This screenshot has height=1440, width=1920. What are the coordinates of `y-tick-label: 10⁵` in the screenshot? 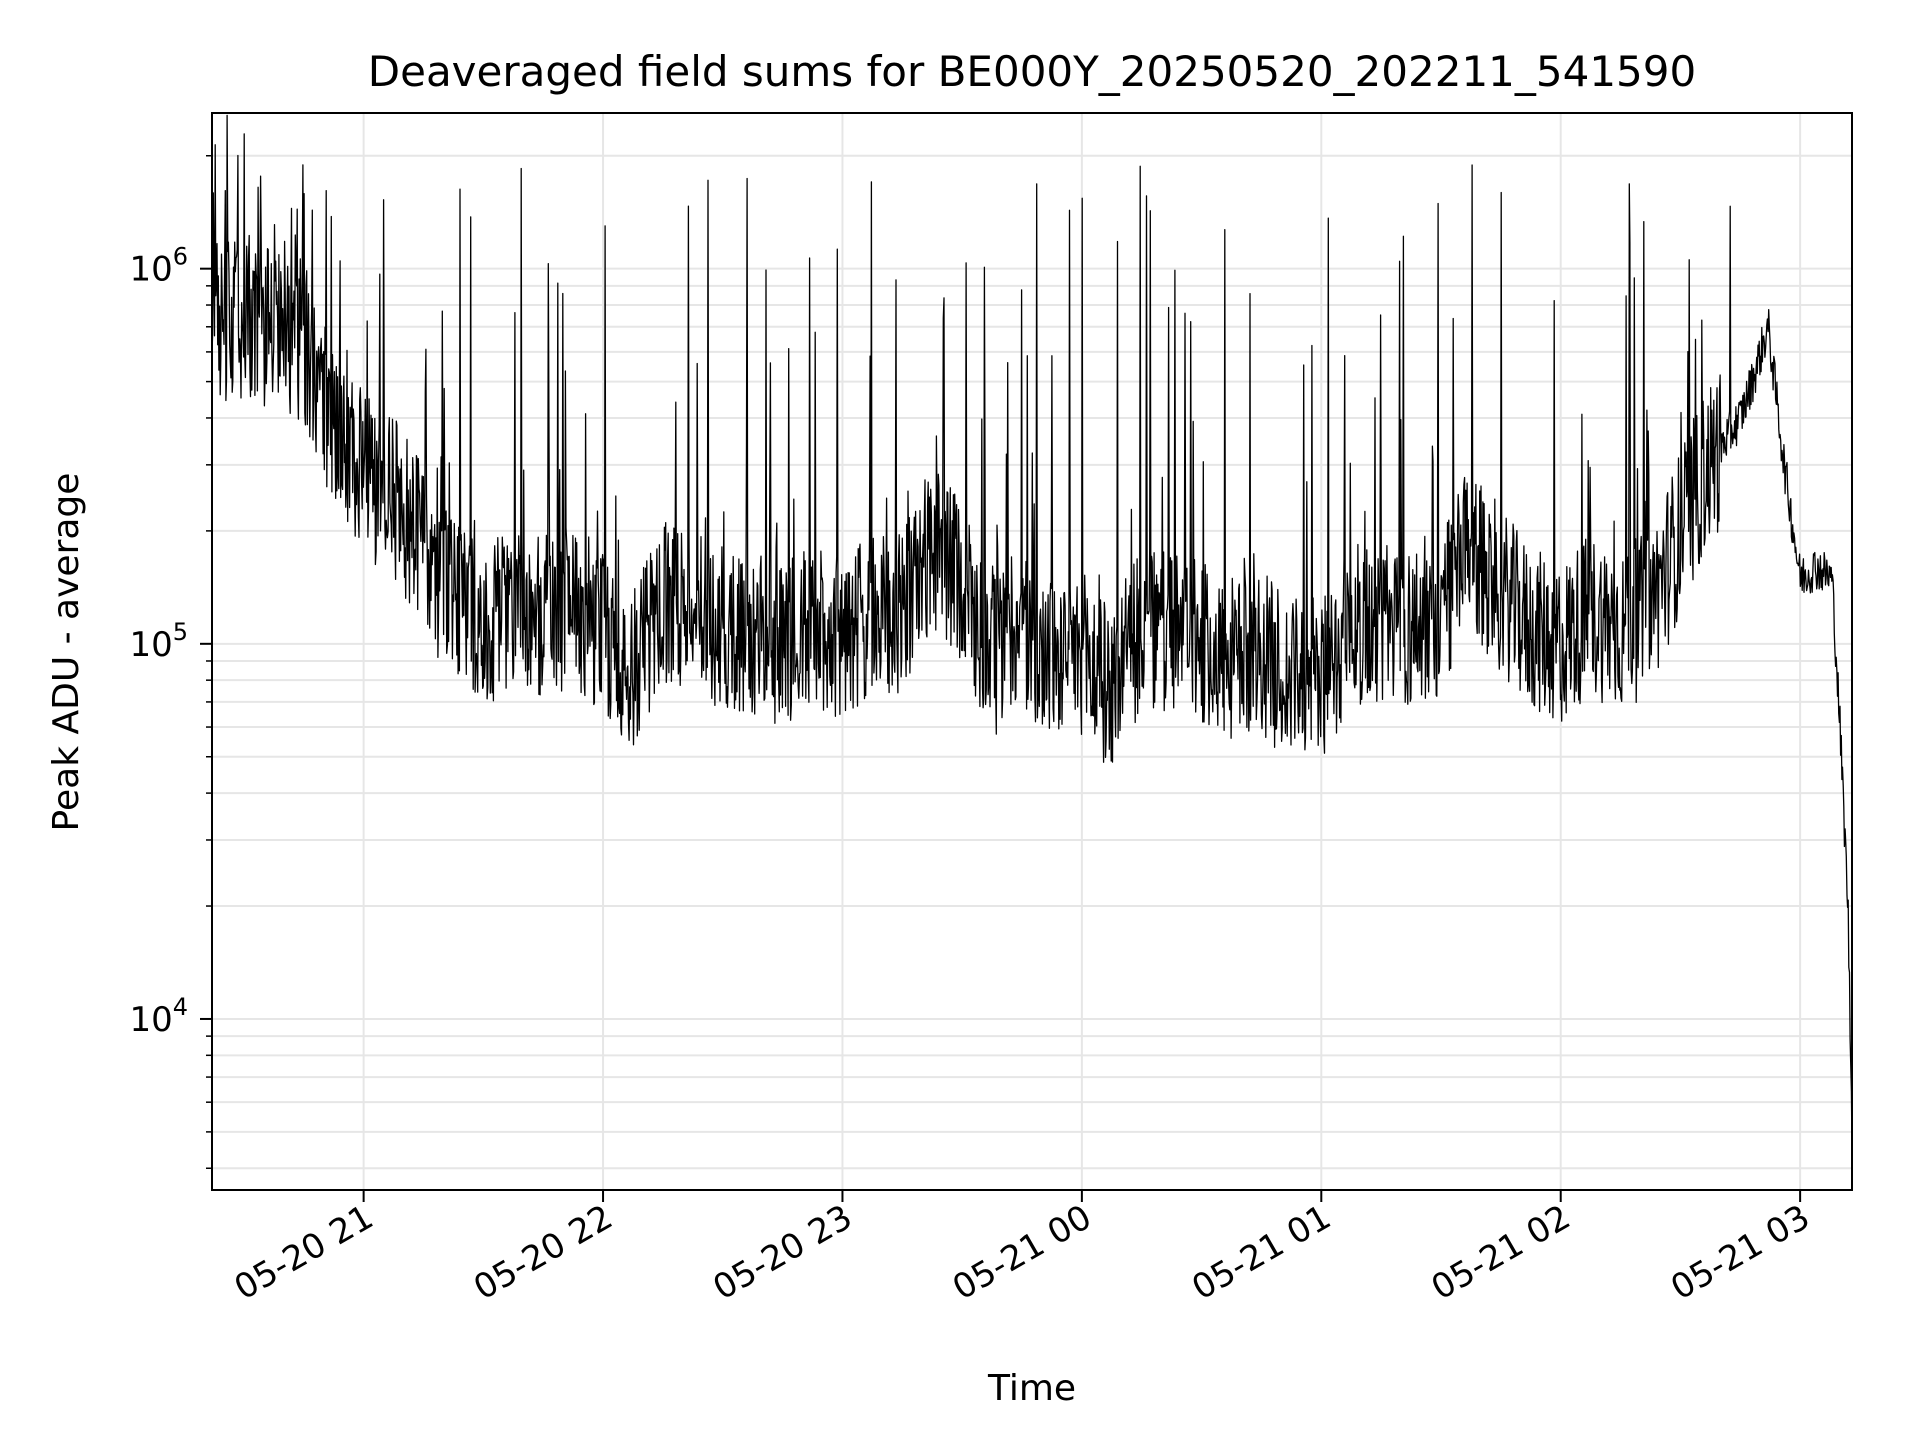 It's located at (158, 641).